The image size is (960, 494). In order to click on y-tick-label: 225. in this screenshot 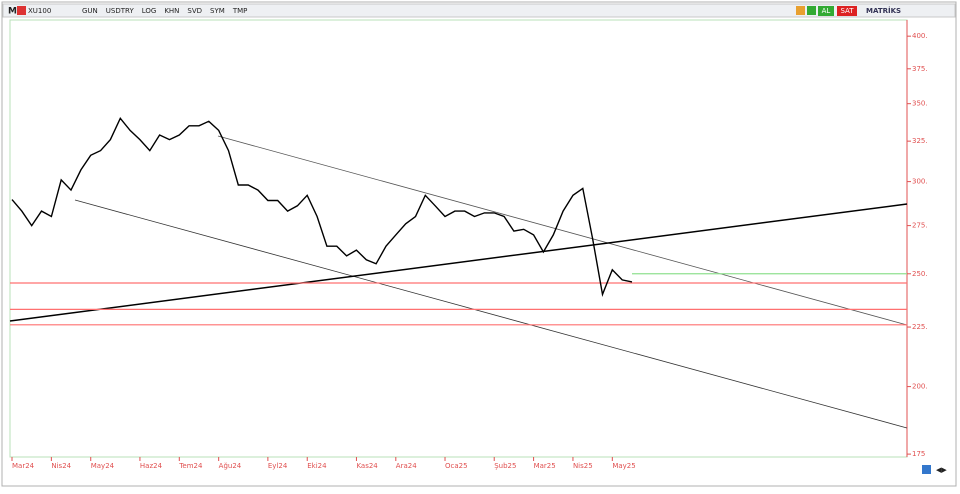, I will do `click(920, 327)`.